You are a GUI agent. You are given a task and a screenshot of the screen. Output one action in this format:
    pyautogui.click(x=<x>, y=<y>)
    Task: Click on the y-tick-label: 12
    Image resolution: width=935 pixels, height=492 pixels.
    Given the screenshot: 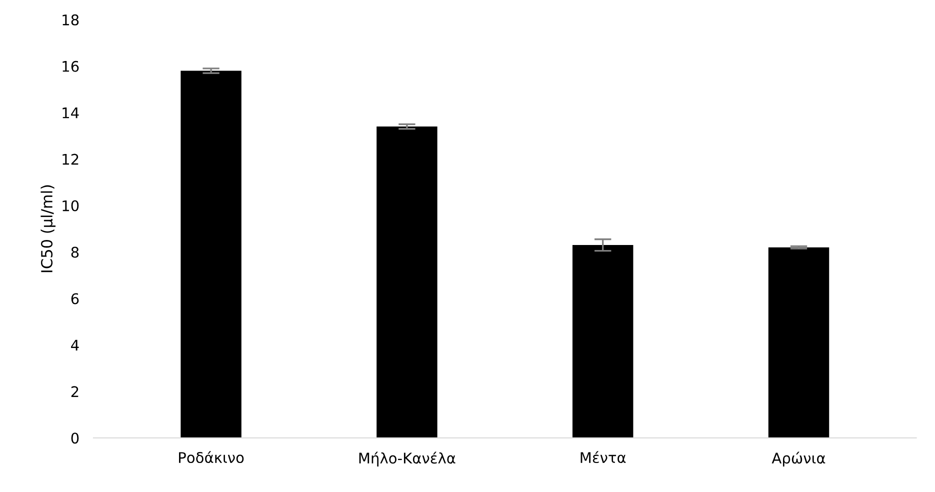 What is the action you would take?
    pyautogui.click(x=70, y=159)
    